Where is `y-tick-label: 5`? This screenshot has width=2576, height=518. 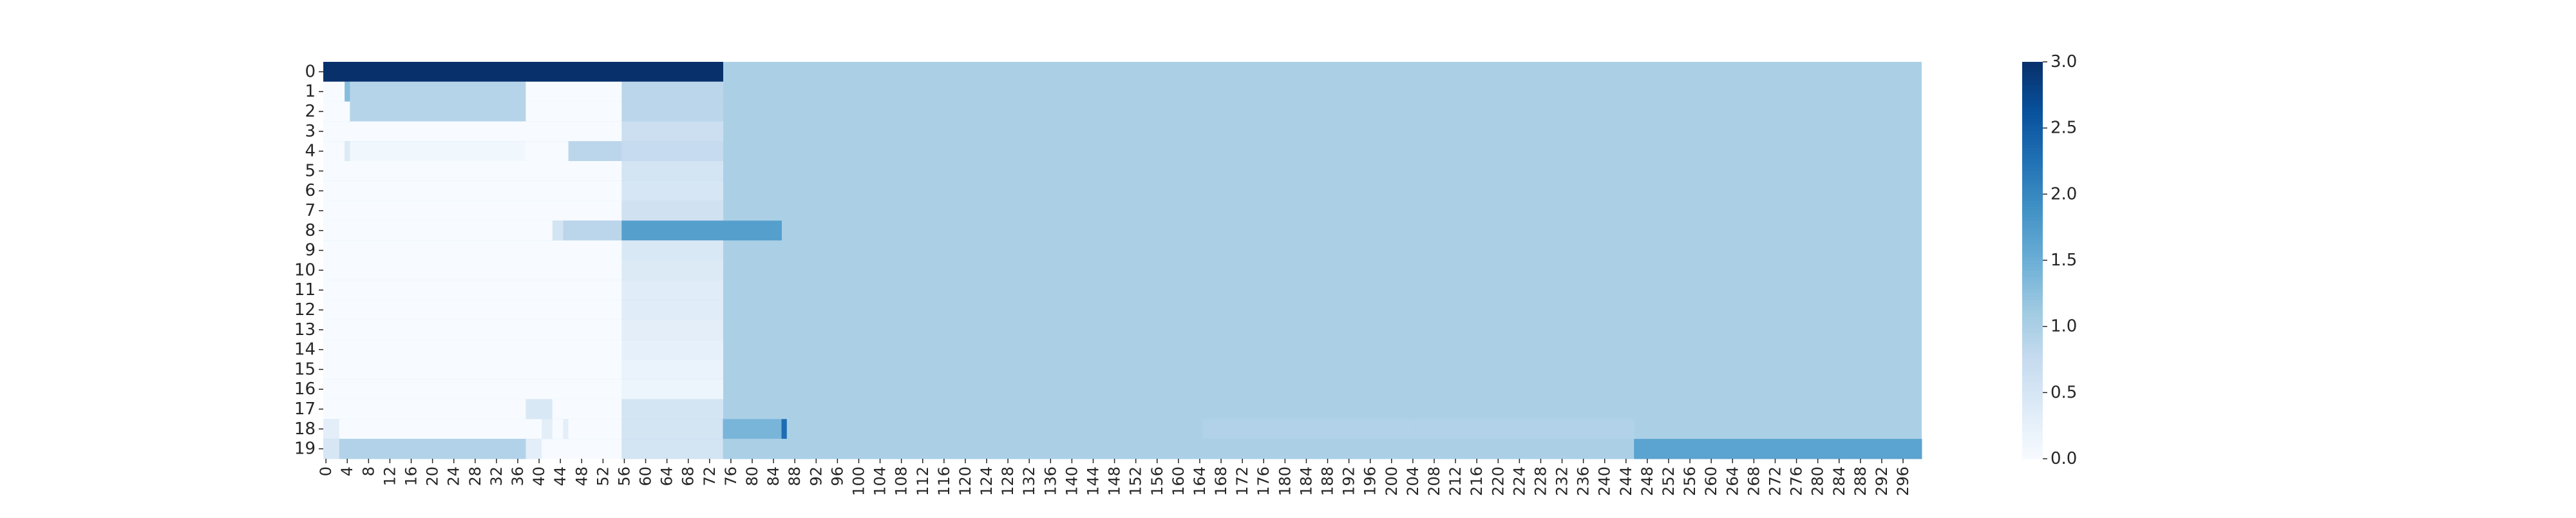
y-tick-label: 5 is located at coordinates (310, 170).